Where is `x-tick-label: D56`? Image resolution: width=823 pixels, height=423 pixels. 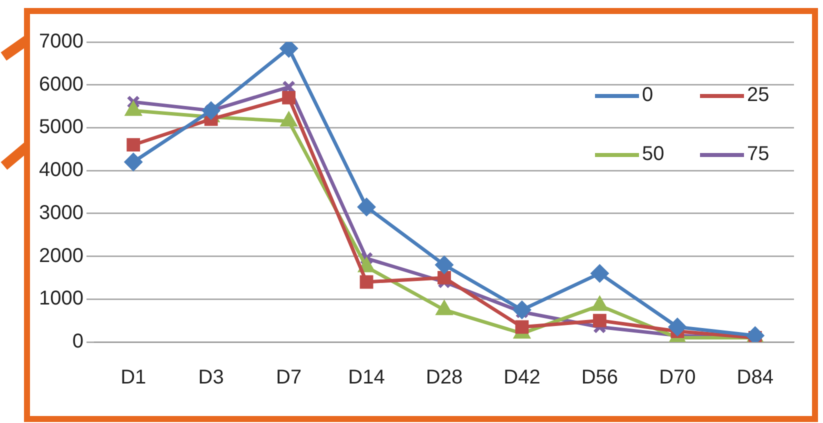
x-tick-label: D56 is located at coordinates (599, 377).